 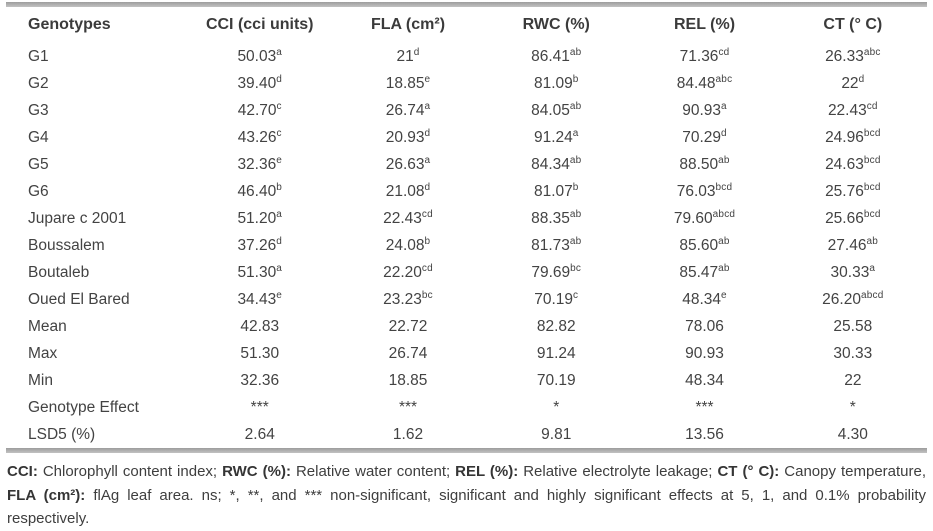 I want to click on cell-value: 79.69, so click(x=551, y=272).